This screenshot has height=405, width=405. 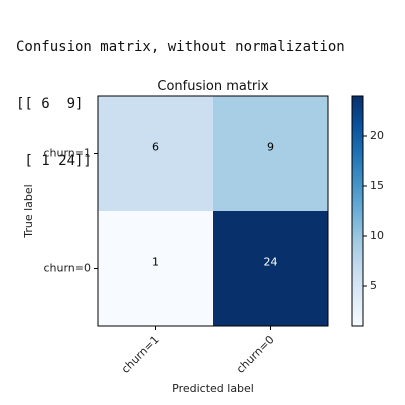 What do you see at coordinates (67, 268) in the screenshot?
I see `y-tick-label-1: churn=0` at bounding box center [67, 268].